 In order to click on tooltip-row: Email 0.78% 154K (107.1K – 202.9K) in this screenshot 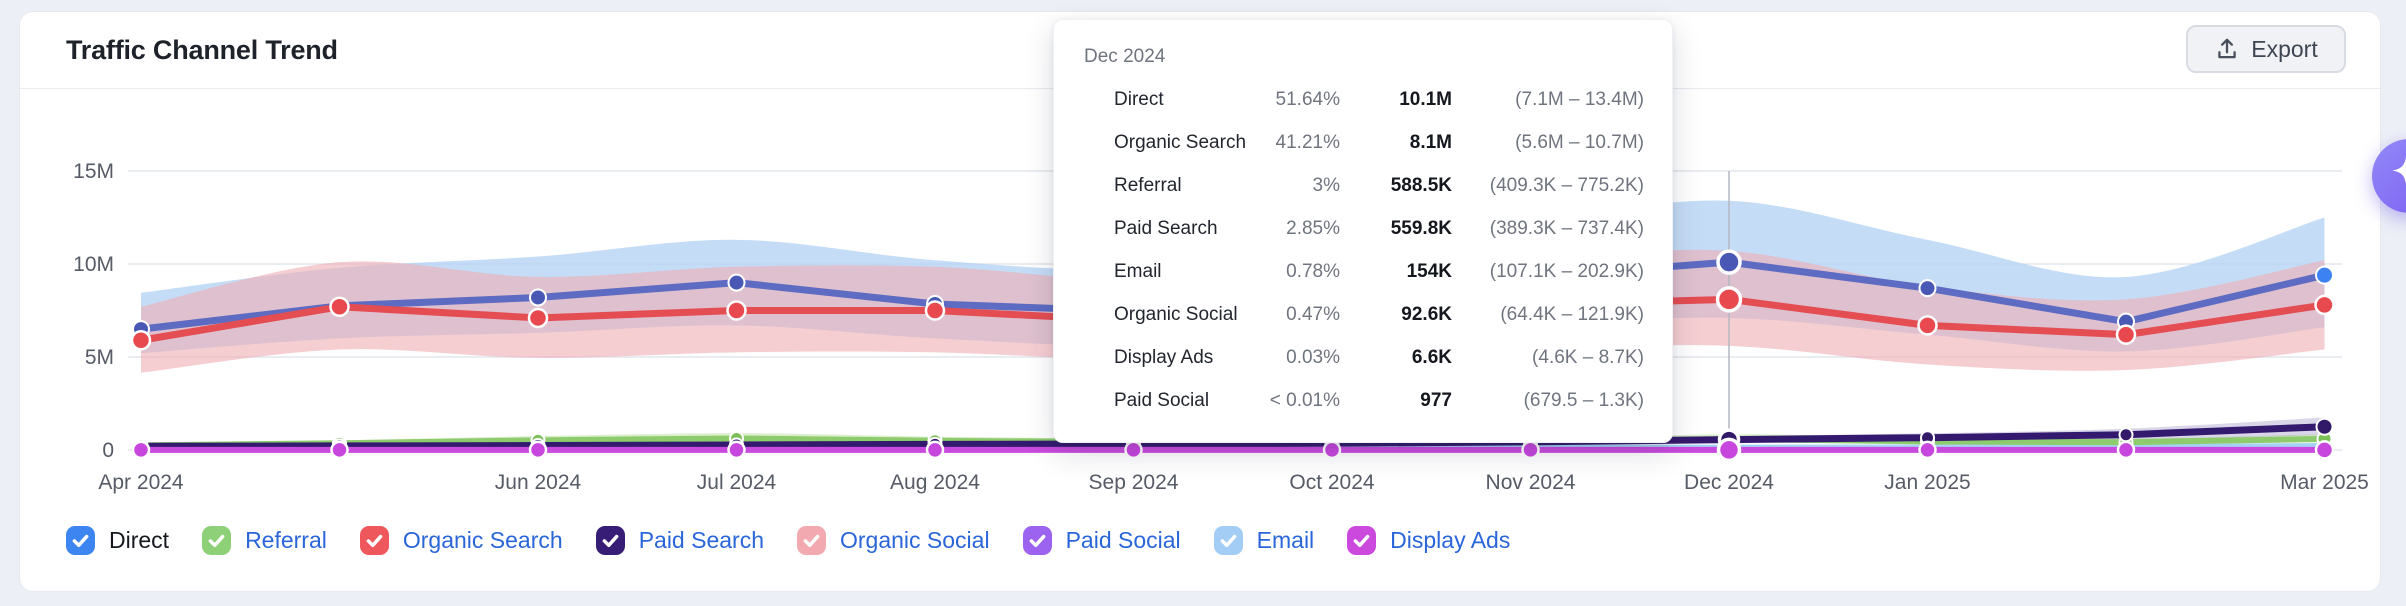, I will do `click(1363, 271)`.